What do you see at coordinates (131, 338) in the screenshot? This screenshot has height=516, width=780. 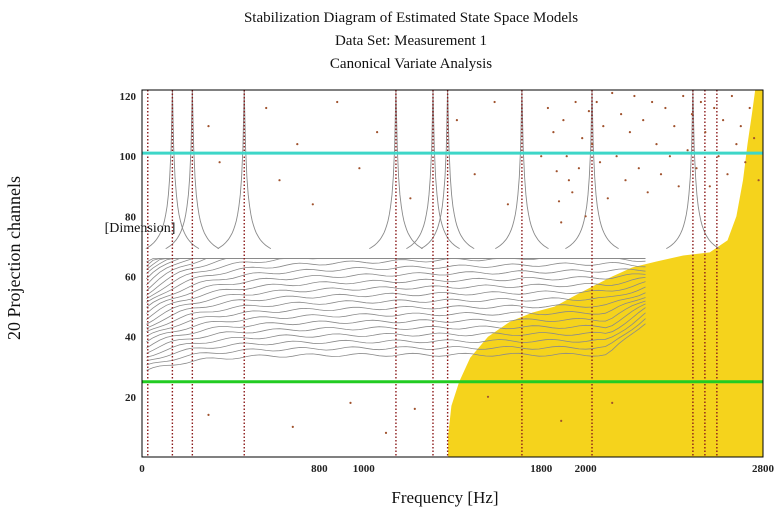 I see `y-tick-label: 40` at bounding box center [131, 338].